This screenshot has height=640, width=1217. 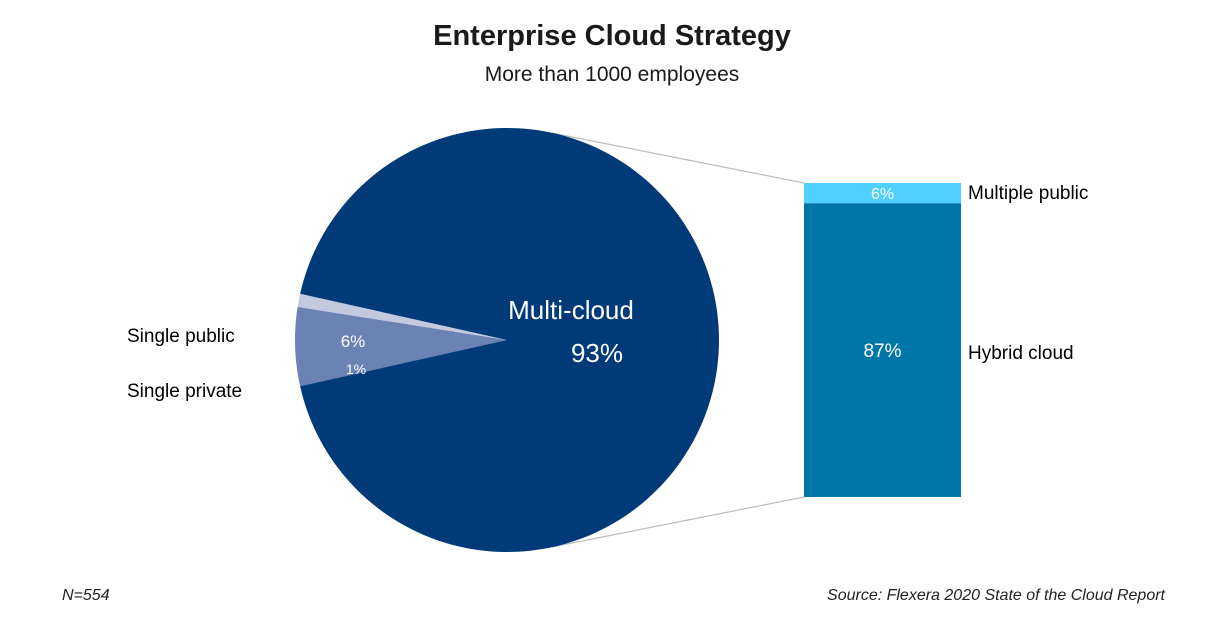 I want to click on pie-slice-single-private, so click(x=402, y=316).